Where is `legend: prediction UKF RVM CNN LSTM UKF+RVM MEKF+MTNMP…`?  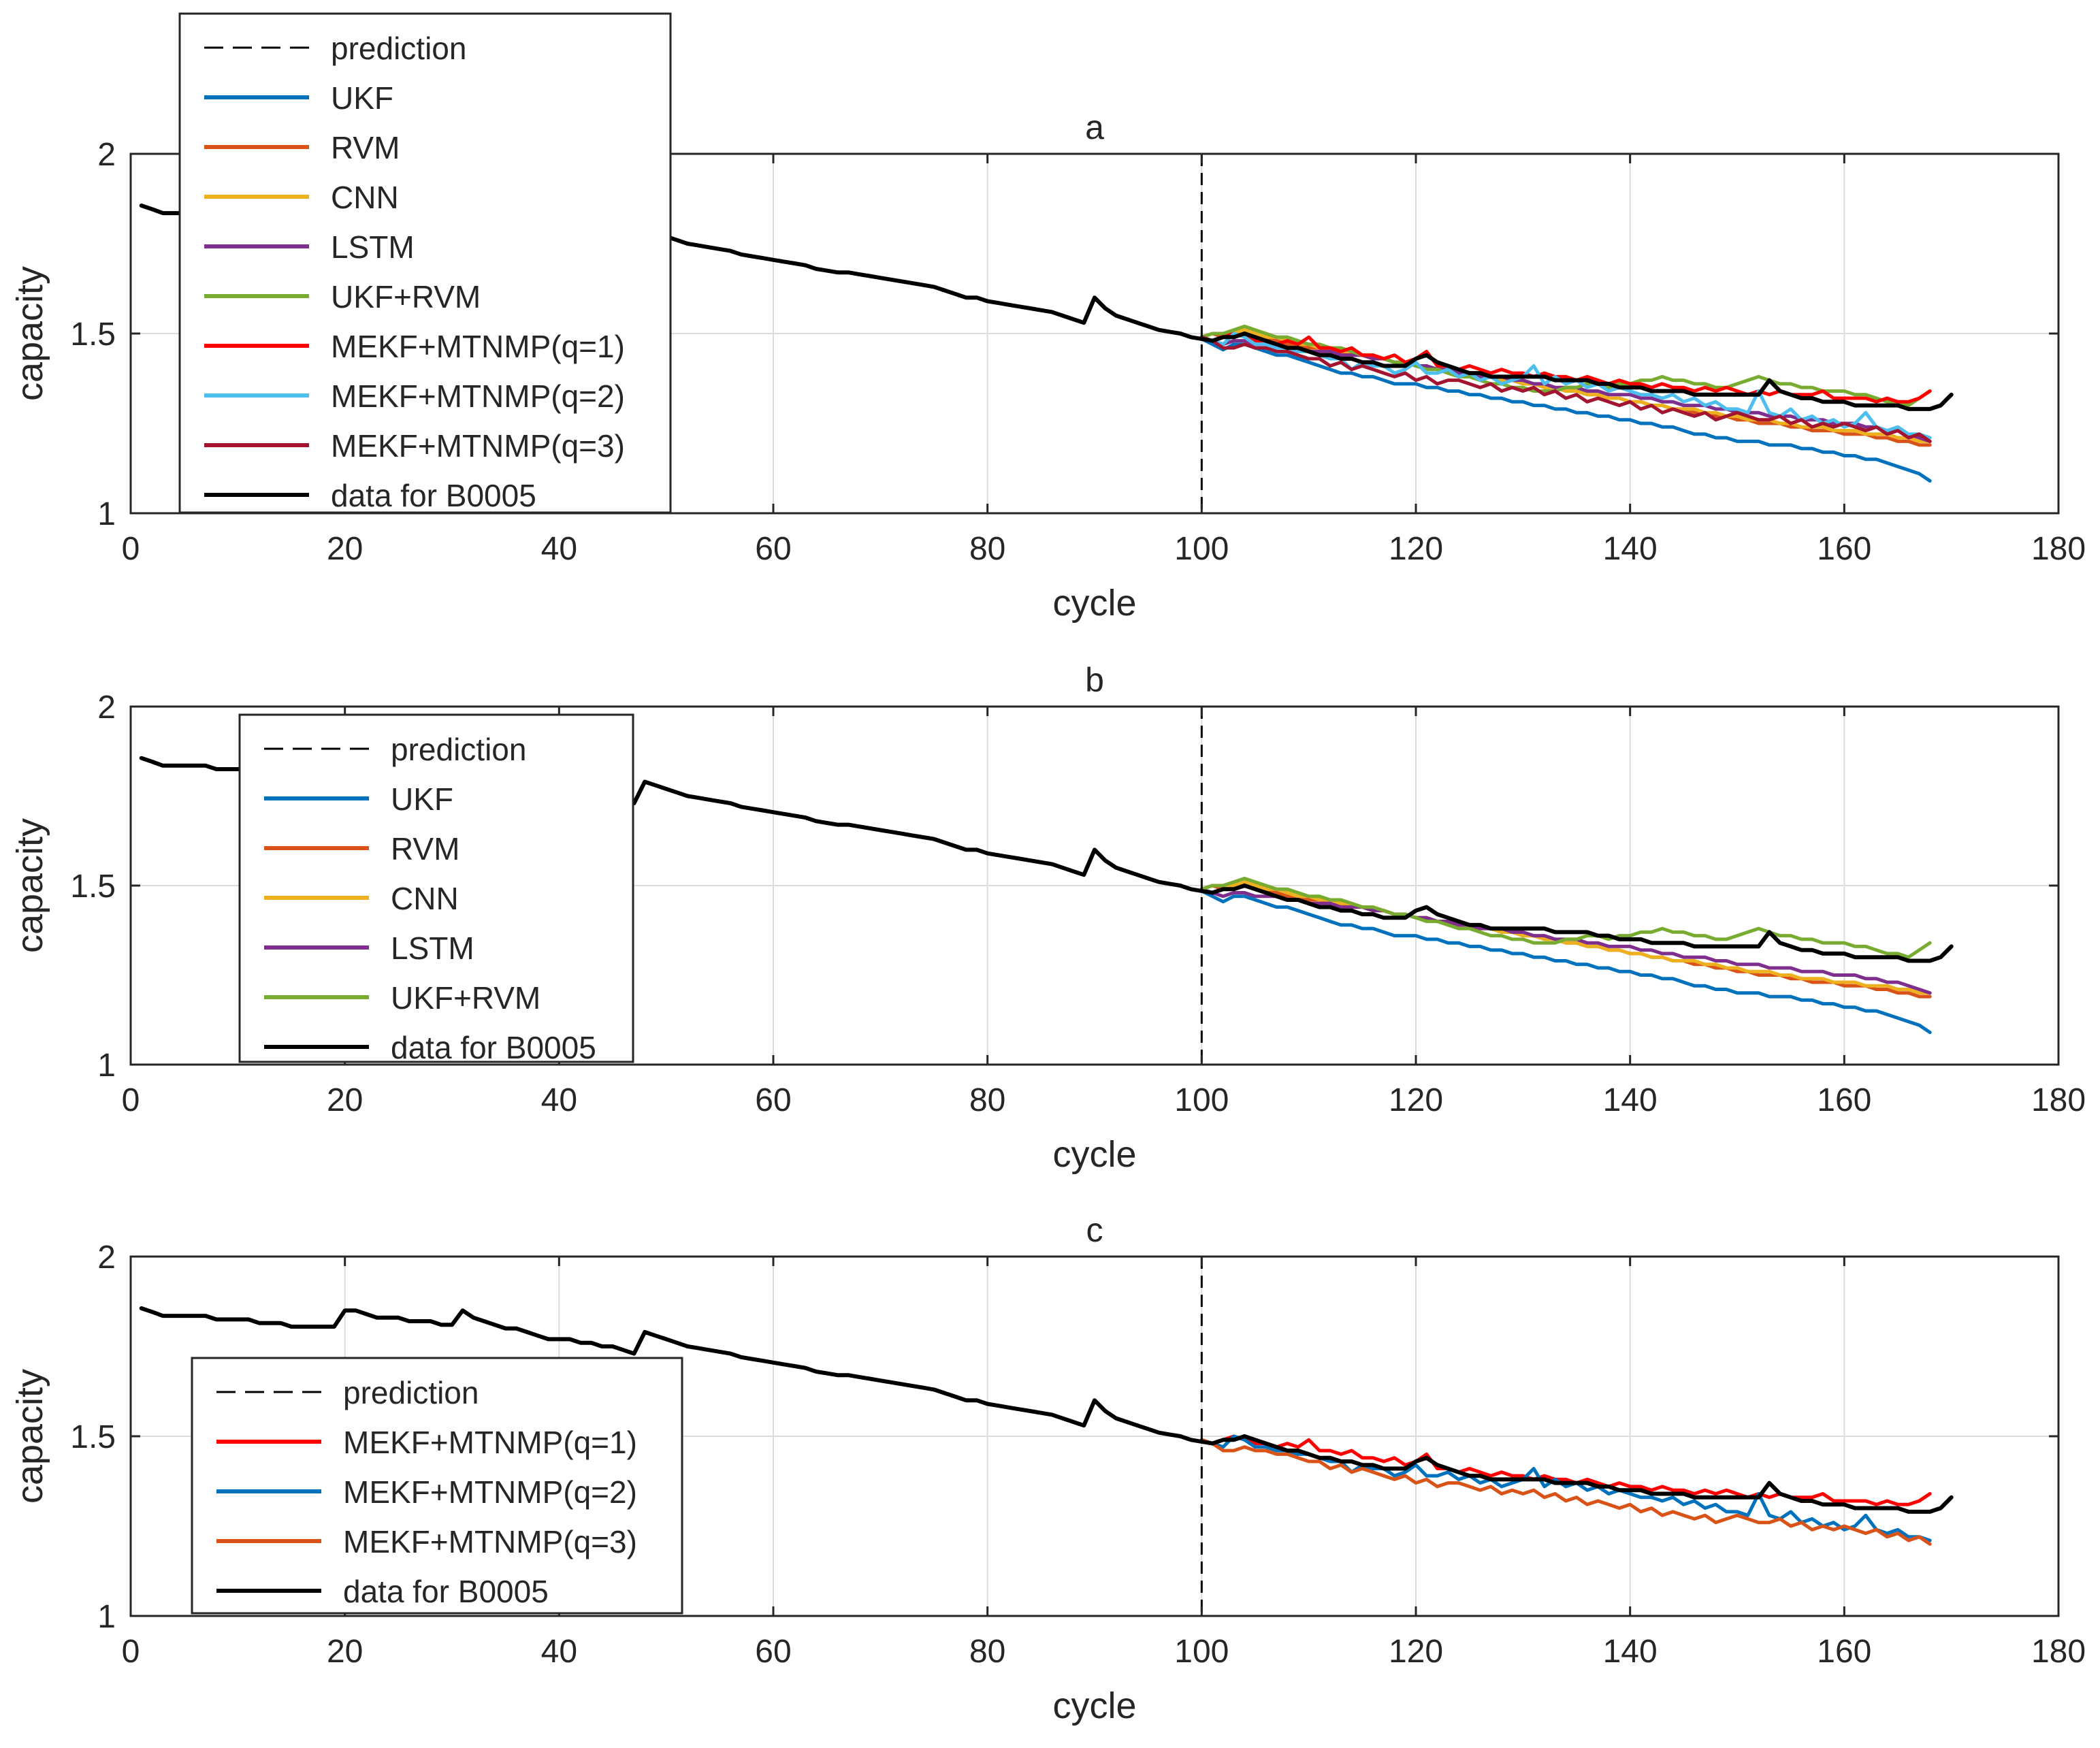 legend: prediction UKF RVM CNN LSTM UKF+RVM MEKF+MTNMP… is located at coordinates (425, 263).